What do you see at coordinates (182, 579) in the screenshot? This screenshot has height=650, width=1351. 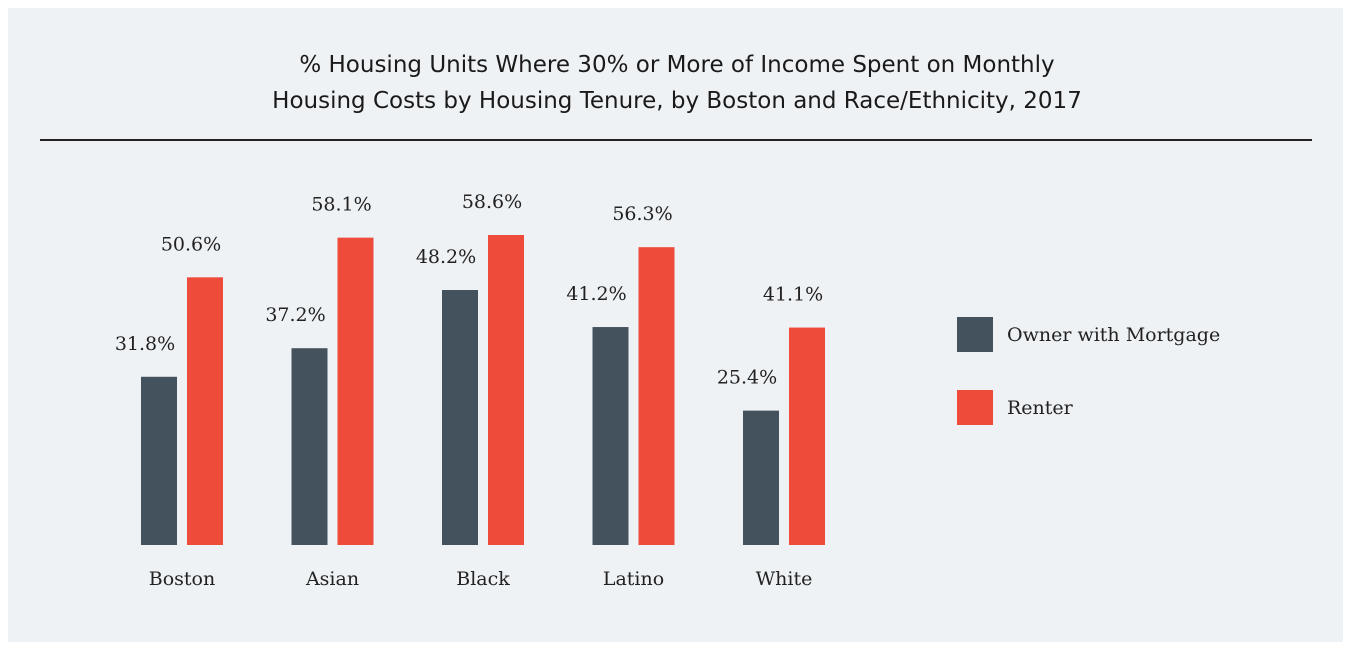 I see `x-tick-label: Boston` at bounding box center [182, 579].